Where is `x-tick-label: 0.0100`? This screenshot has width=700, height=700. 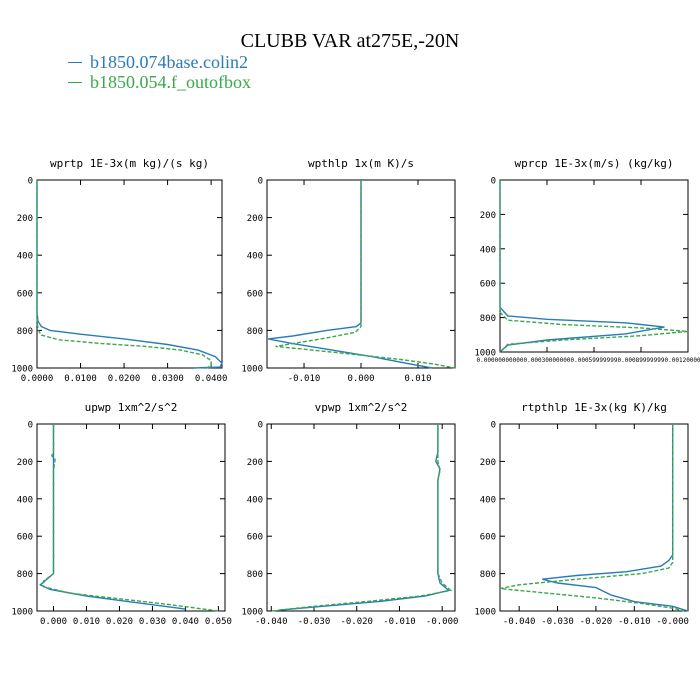 x-tick-label: 0.0100 is located at coordinates (80, 379).